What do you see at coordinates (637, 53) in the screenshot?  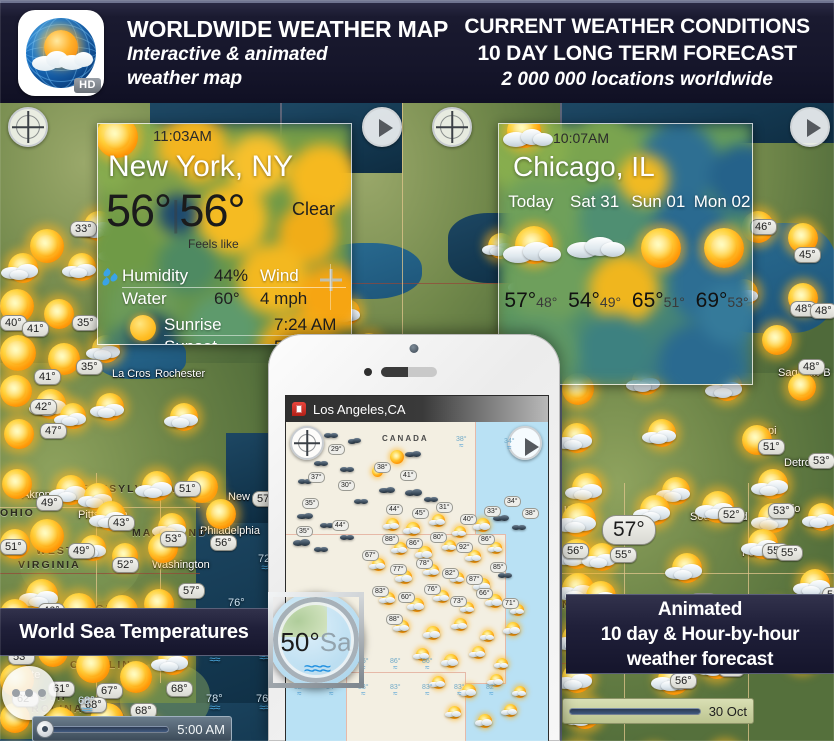 I see `feature-line2: 10 DAY LONG TERM FORECAST` at bounding box center [637, 53].